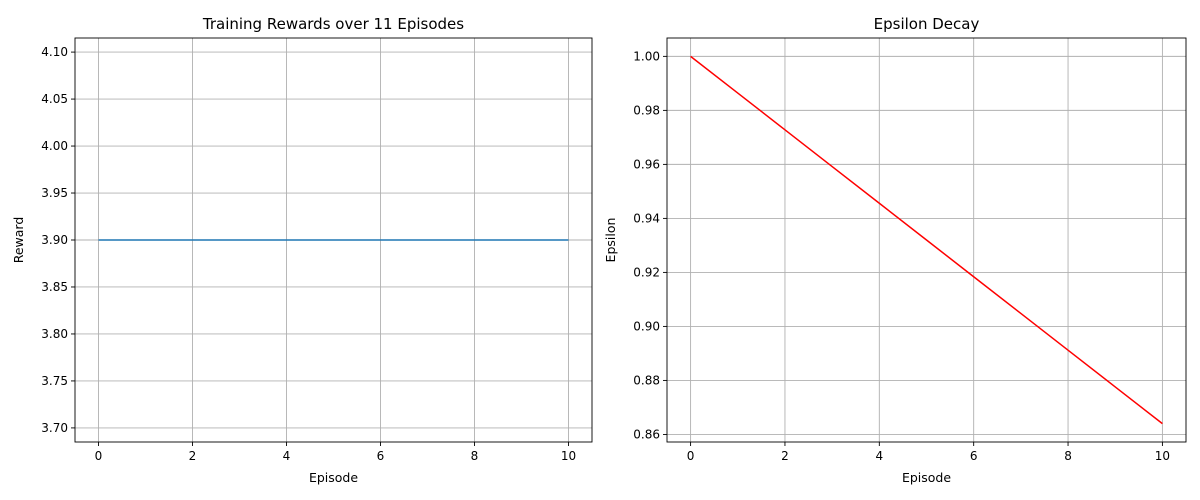 The width and height of the screenshot is (1200, 500). Describe the element at coordinates (646, 56) in the screenshot. I see `y-tick-label: 1.00` at that location.